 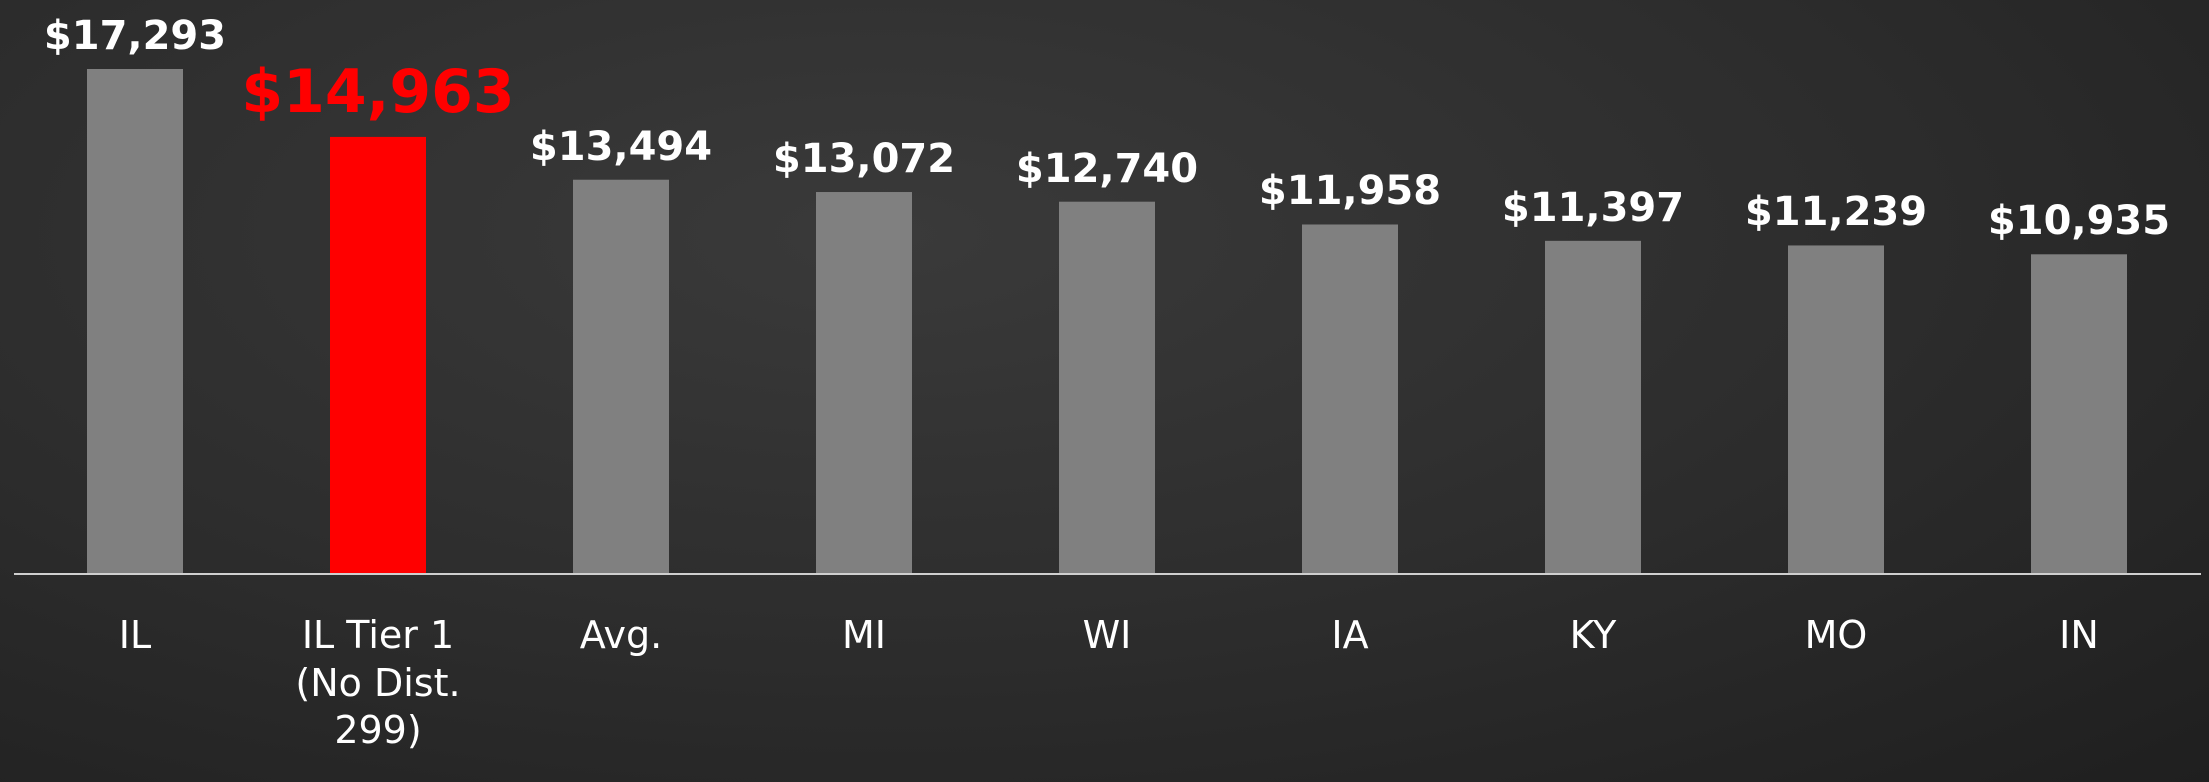 I want to click on value-label: $11,239, so click(x=1836, y=212).